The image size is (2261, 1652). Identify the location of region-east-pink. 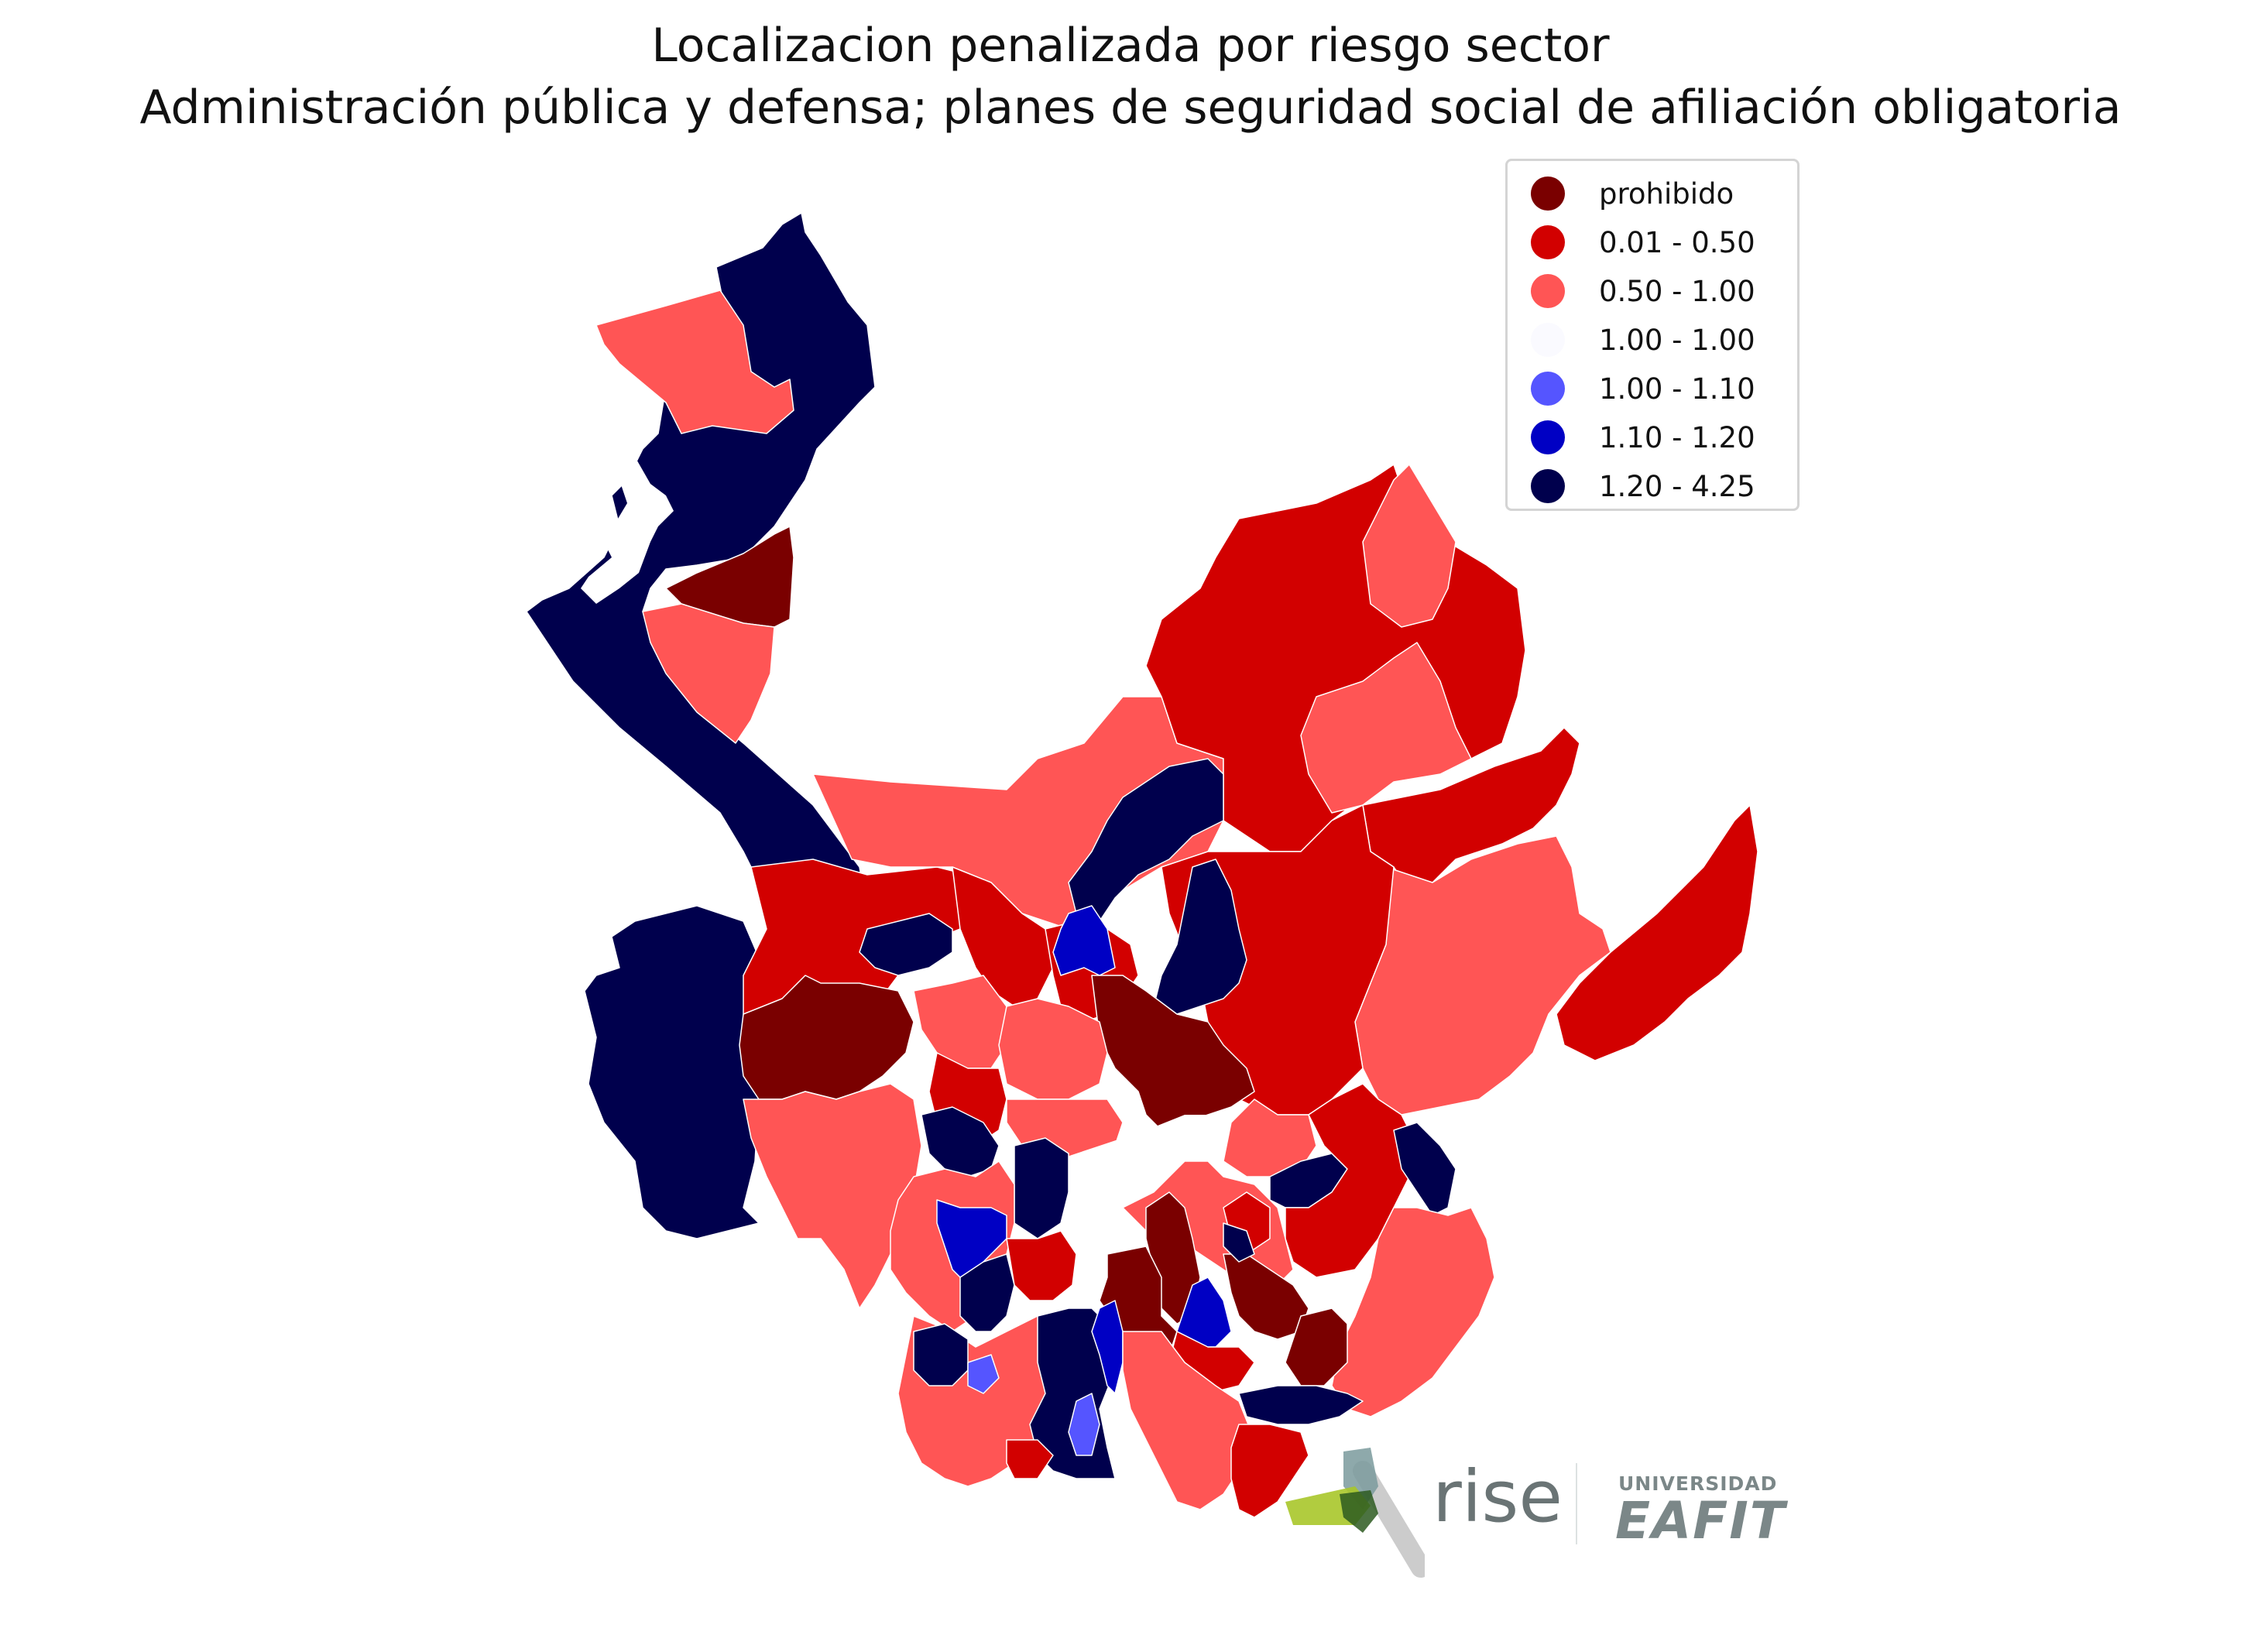
(1482, 976).